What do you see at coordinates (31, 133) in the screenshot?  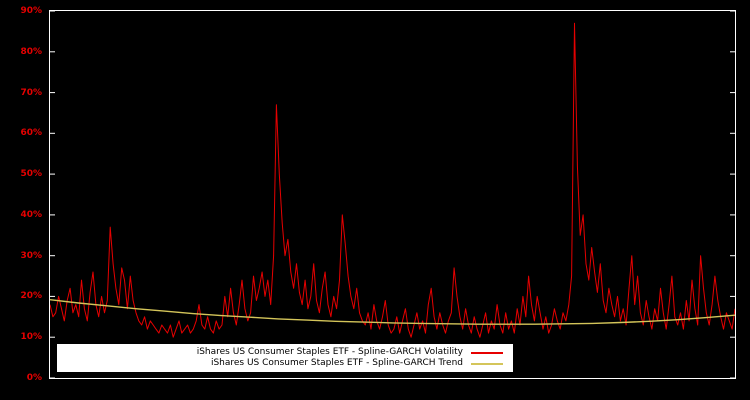 I see `y-tick-label: 60%` at bounding box center [31, 133].